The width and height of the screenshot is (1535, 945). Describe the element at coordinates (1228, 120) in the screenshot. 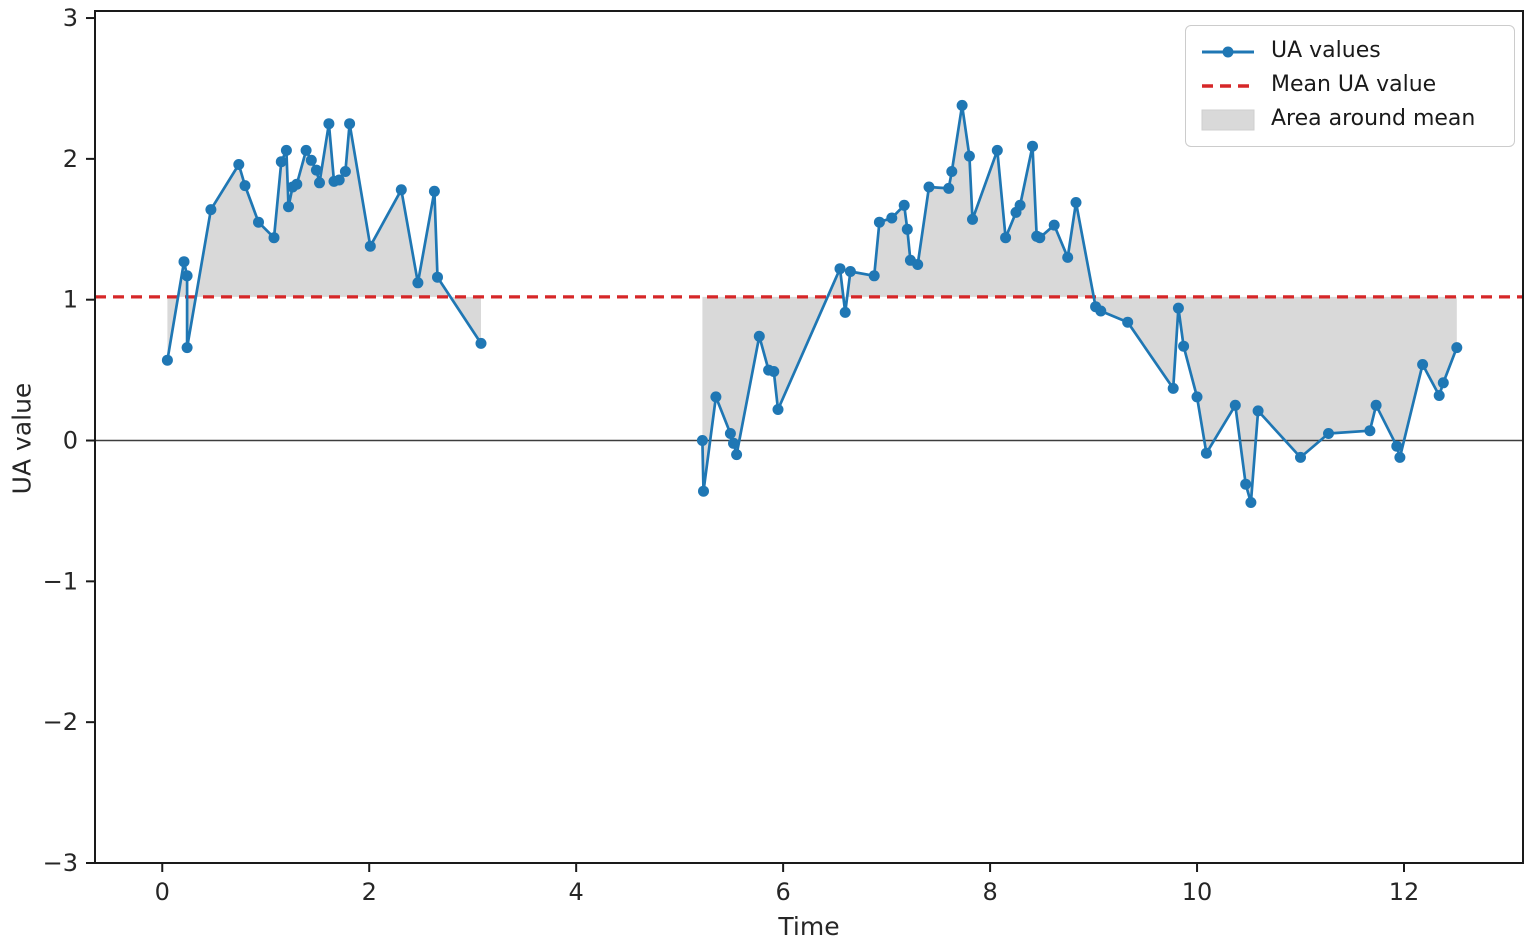

I see `area-patch-icon` at that location.